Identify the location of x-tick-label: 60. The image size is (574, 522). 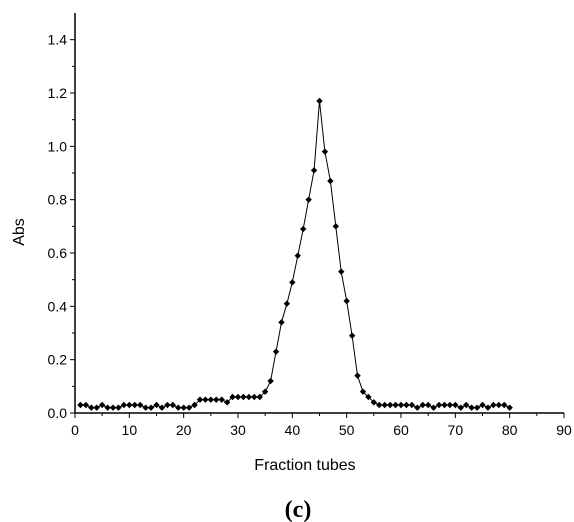
(401, 430).